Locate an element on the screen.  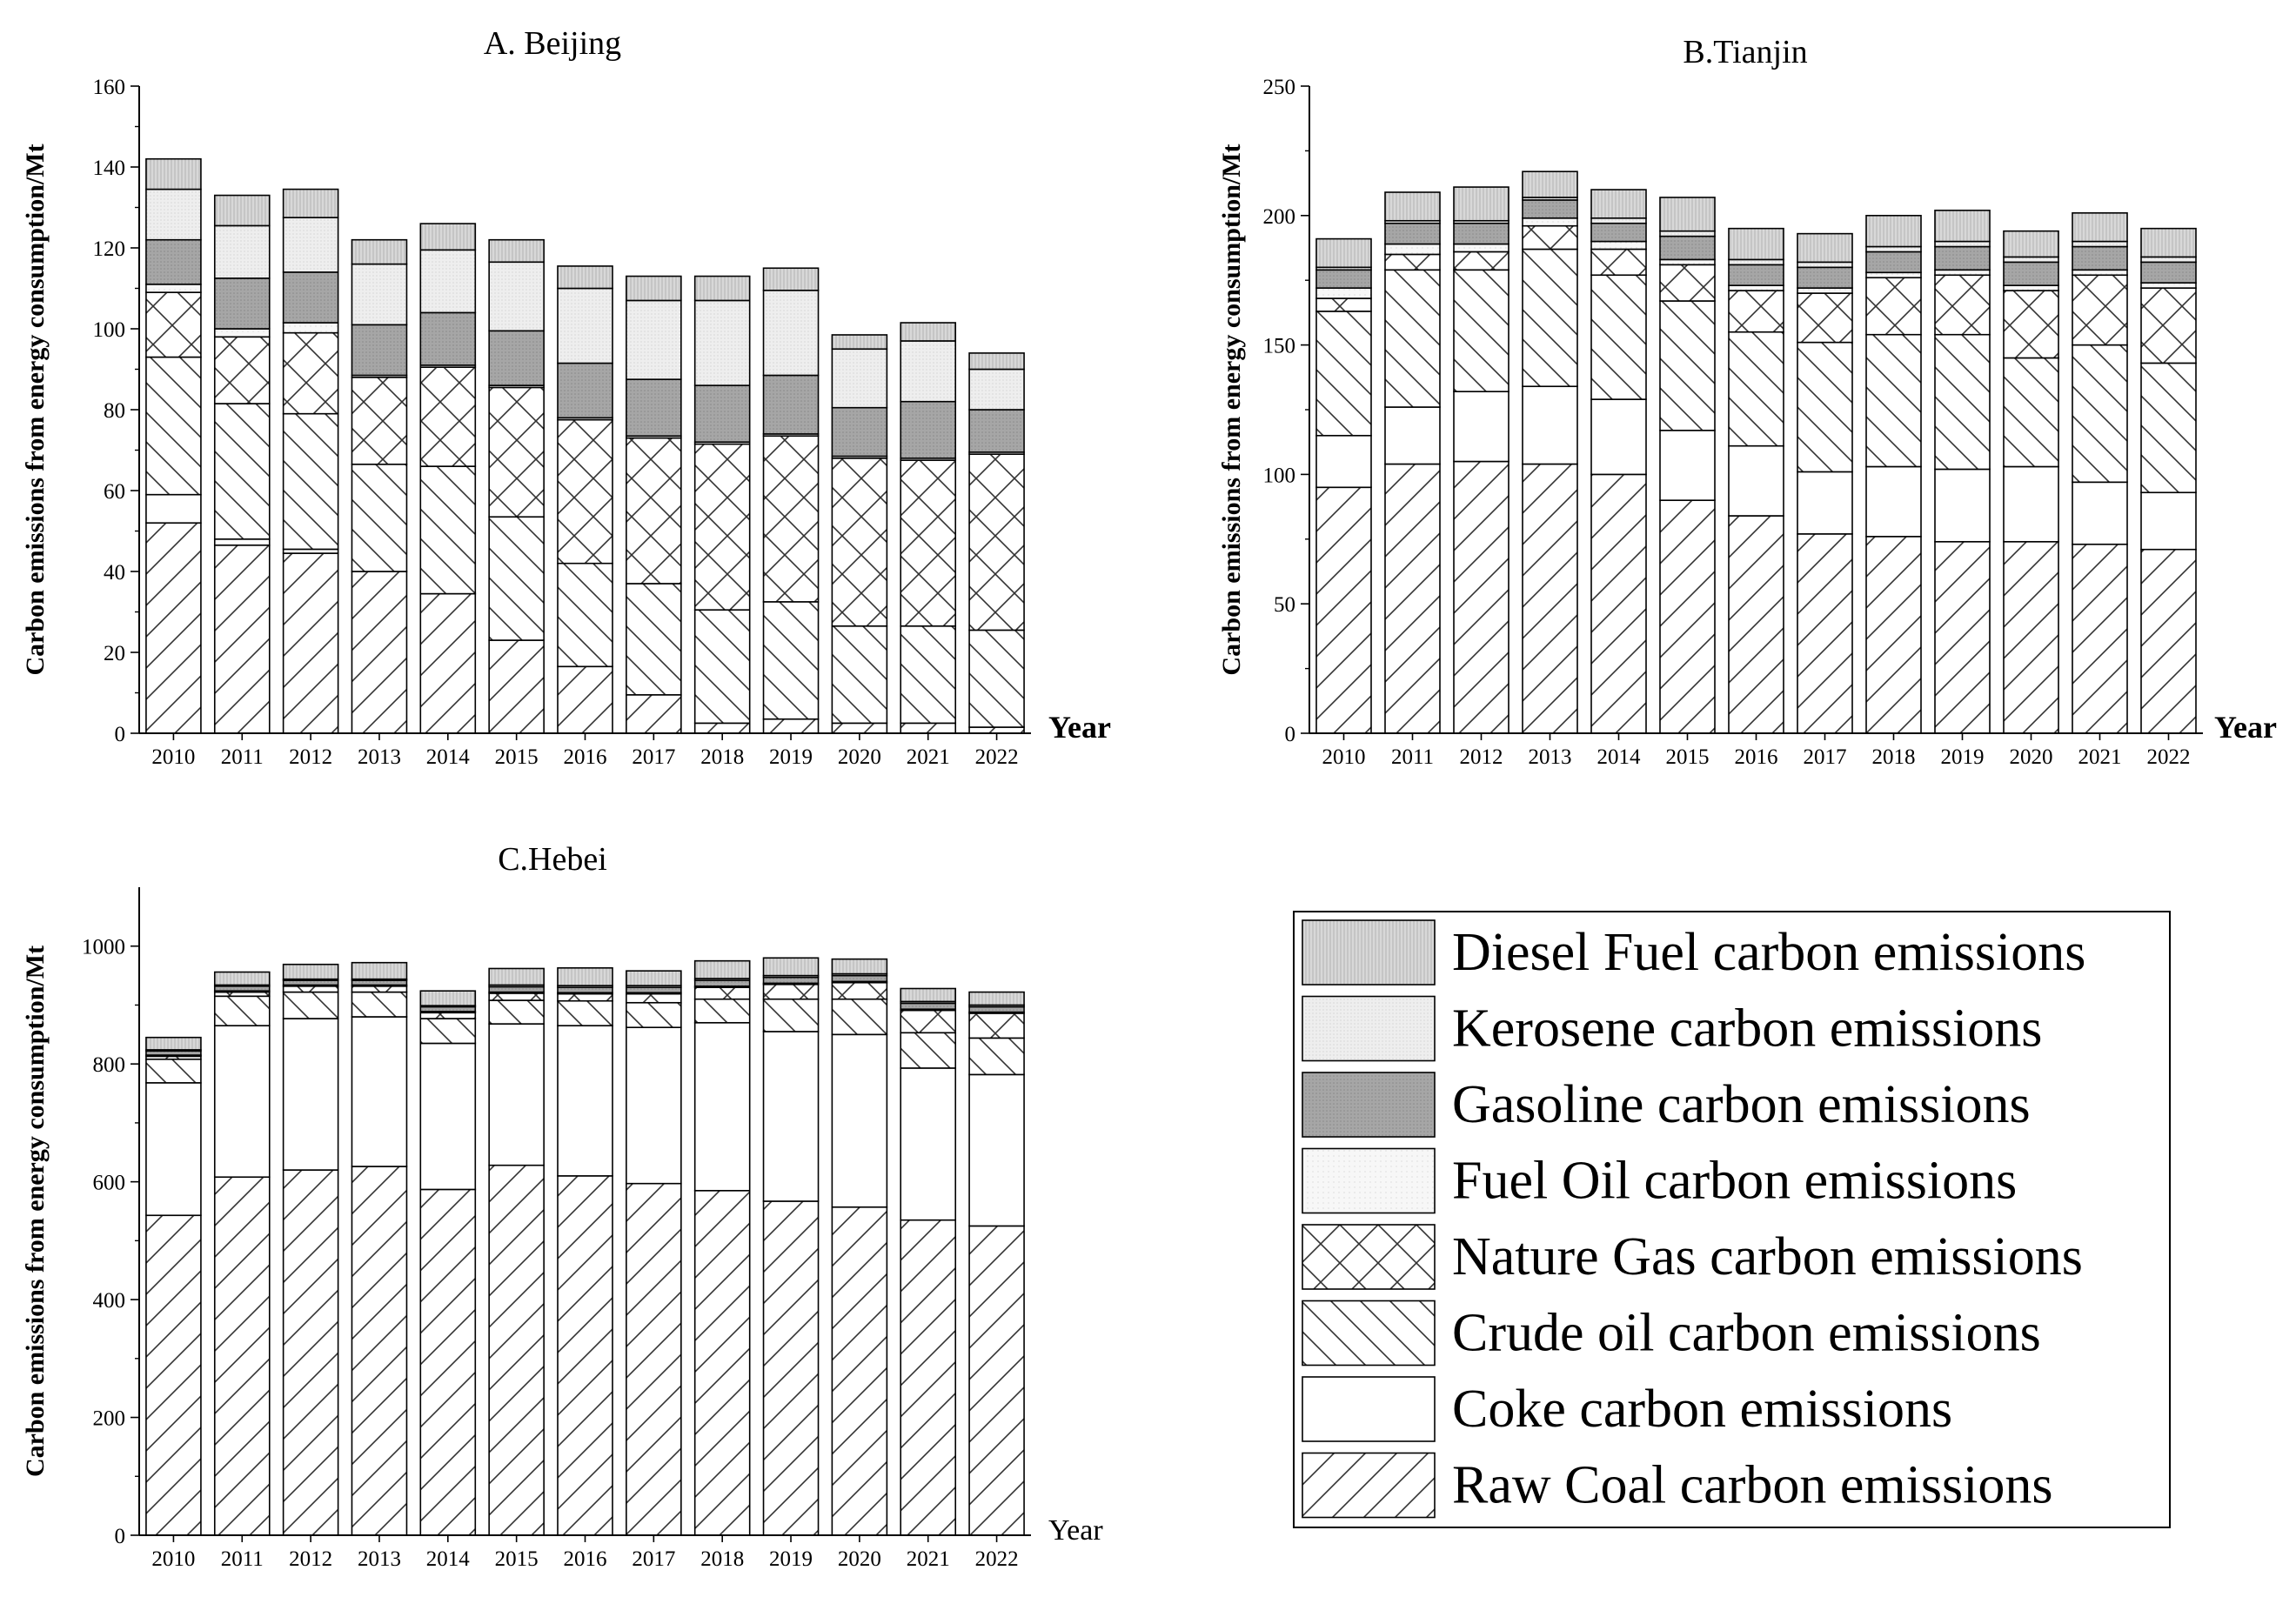
bar-segment-coke-2022 is located at coordinates (2168, 521).